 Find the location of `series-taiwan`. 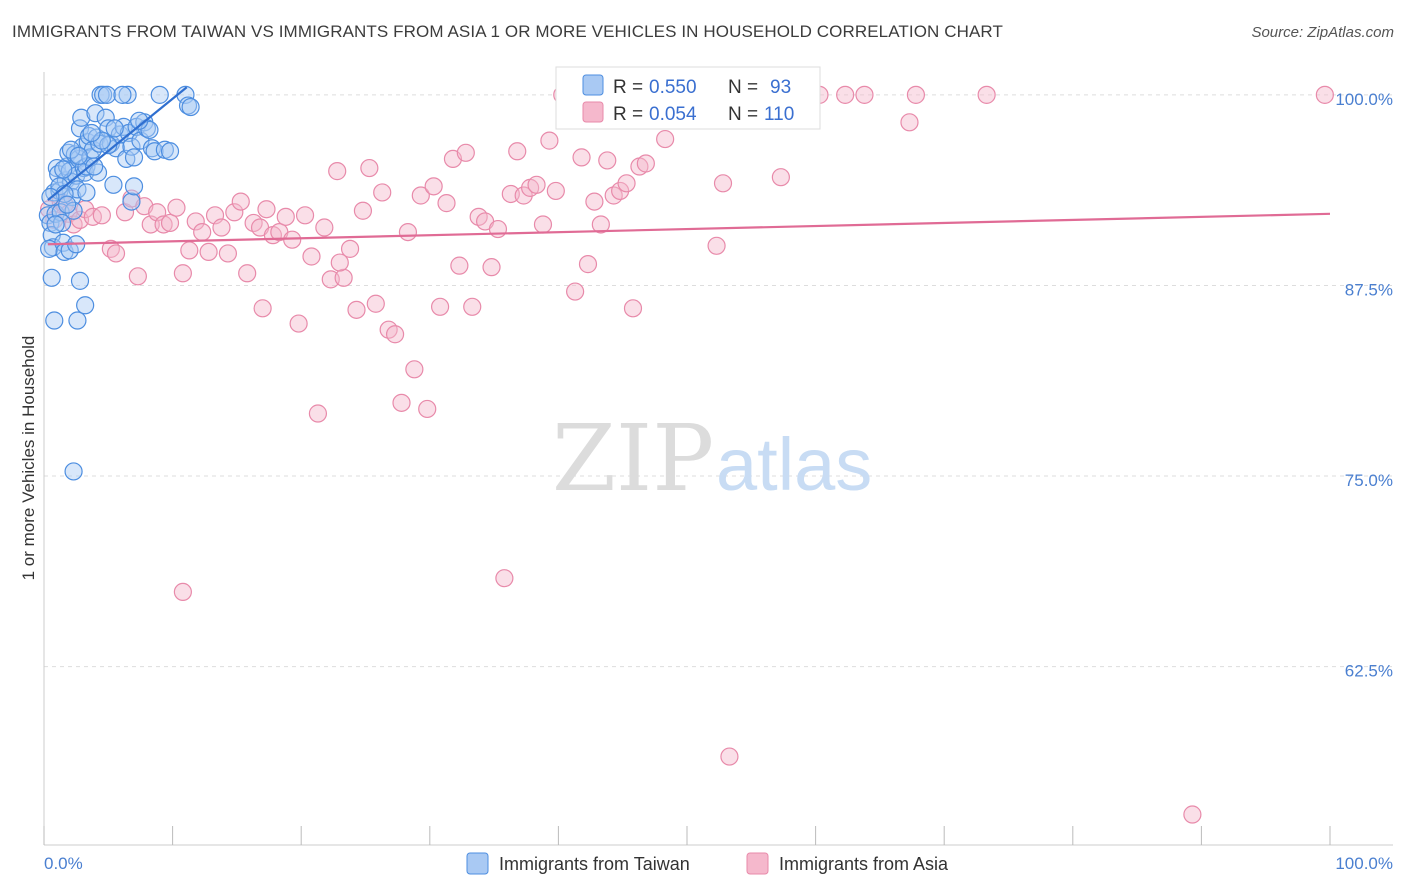

series-taiwan is located at coordinates (119, 283).